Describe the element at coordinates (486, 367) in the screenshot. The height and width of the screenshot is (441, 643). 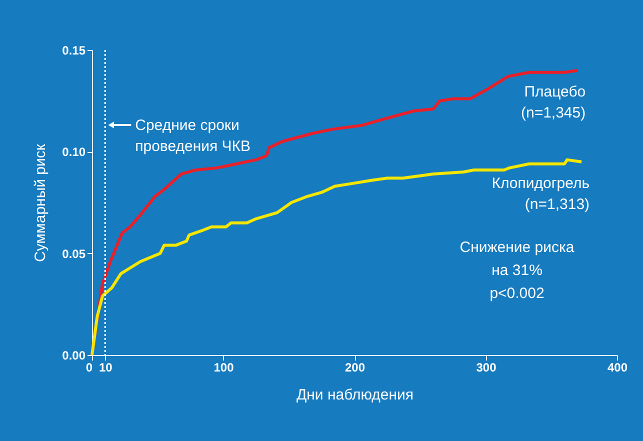
I see `x-tick-label: 300` at that location.